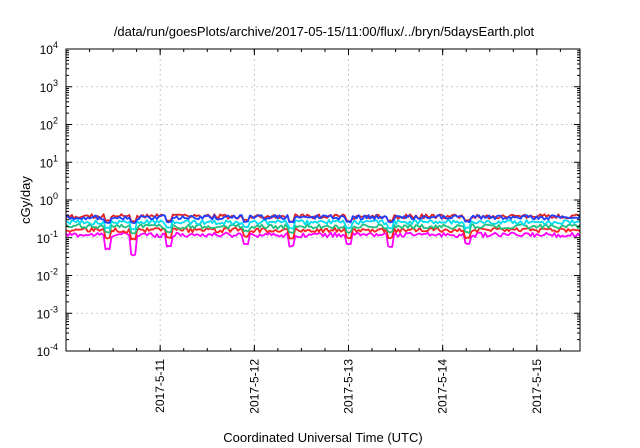 The width and height of the screenshot is (640, 448). Describe the element at coordinates (443, 386) in the screenshot. I see `x-tick-label: 2017-5-14` at that location.